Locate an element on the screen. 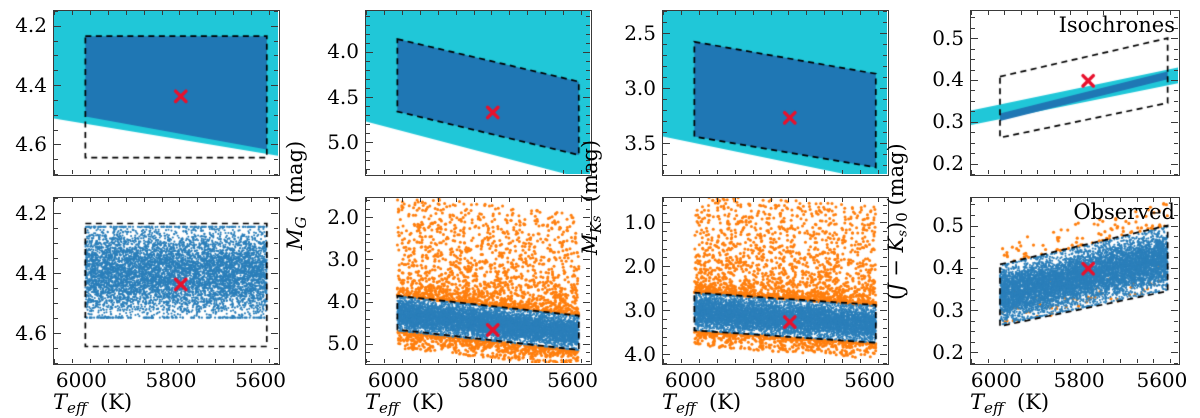 This screenshot has height=418, width=1200. panel-mg-isochrones is located at coordinates (478, 93).